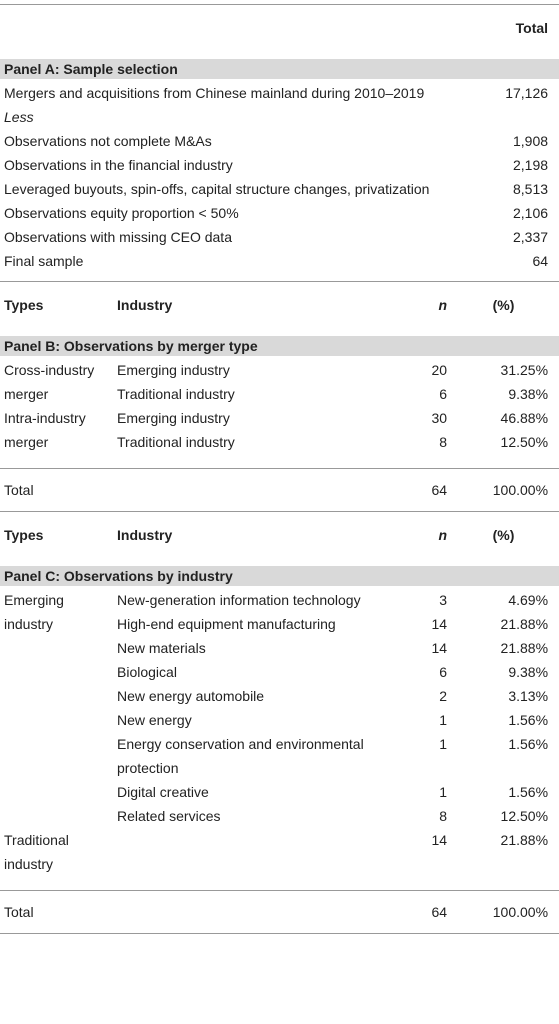 The height and width of the screenshot is (1024, 559). What do you see at coordinates (524, 370) in the screenshot?
I see `pct-value: 31.25%` at bounding box center [524, 370].